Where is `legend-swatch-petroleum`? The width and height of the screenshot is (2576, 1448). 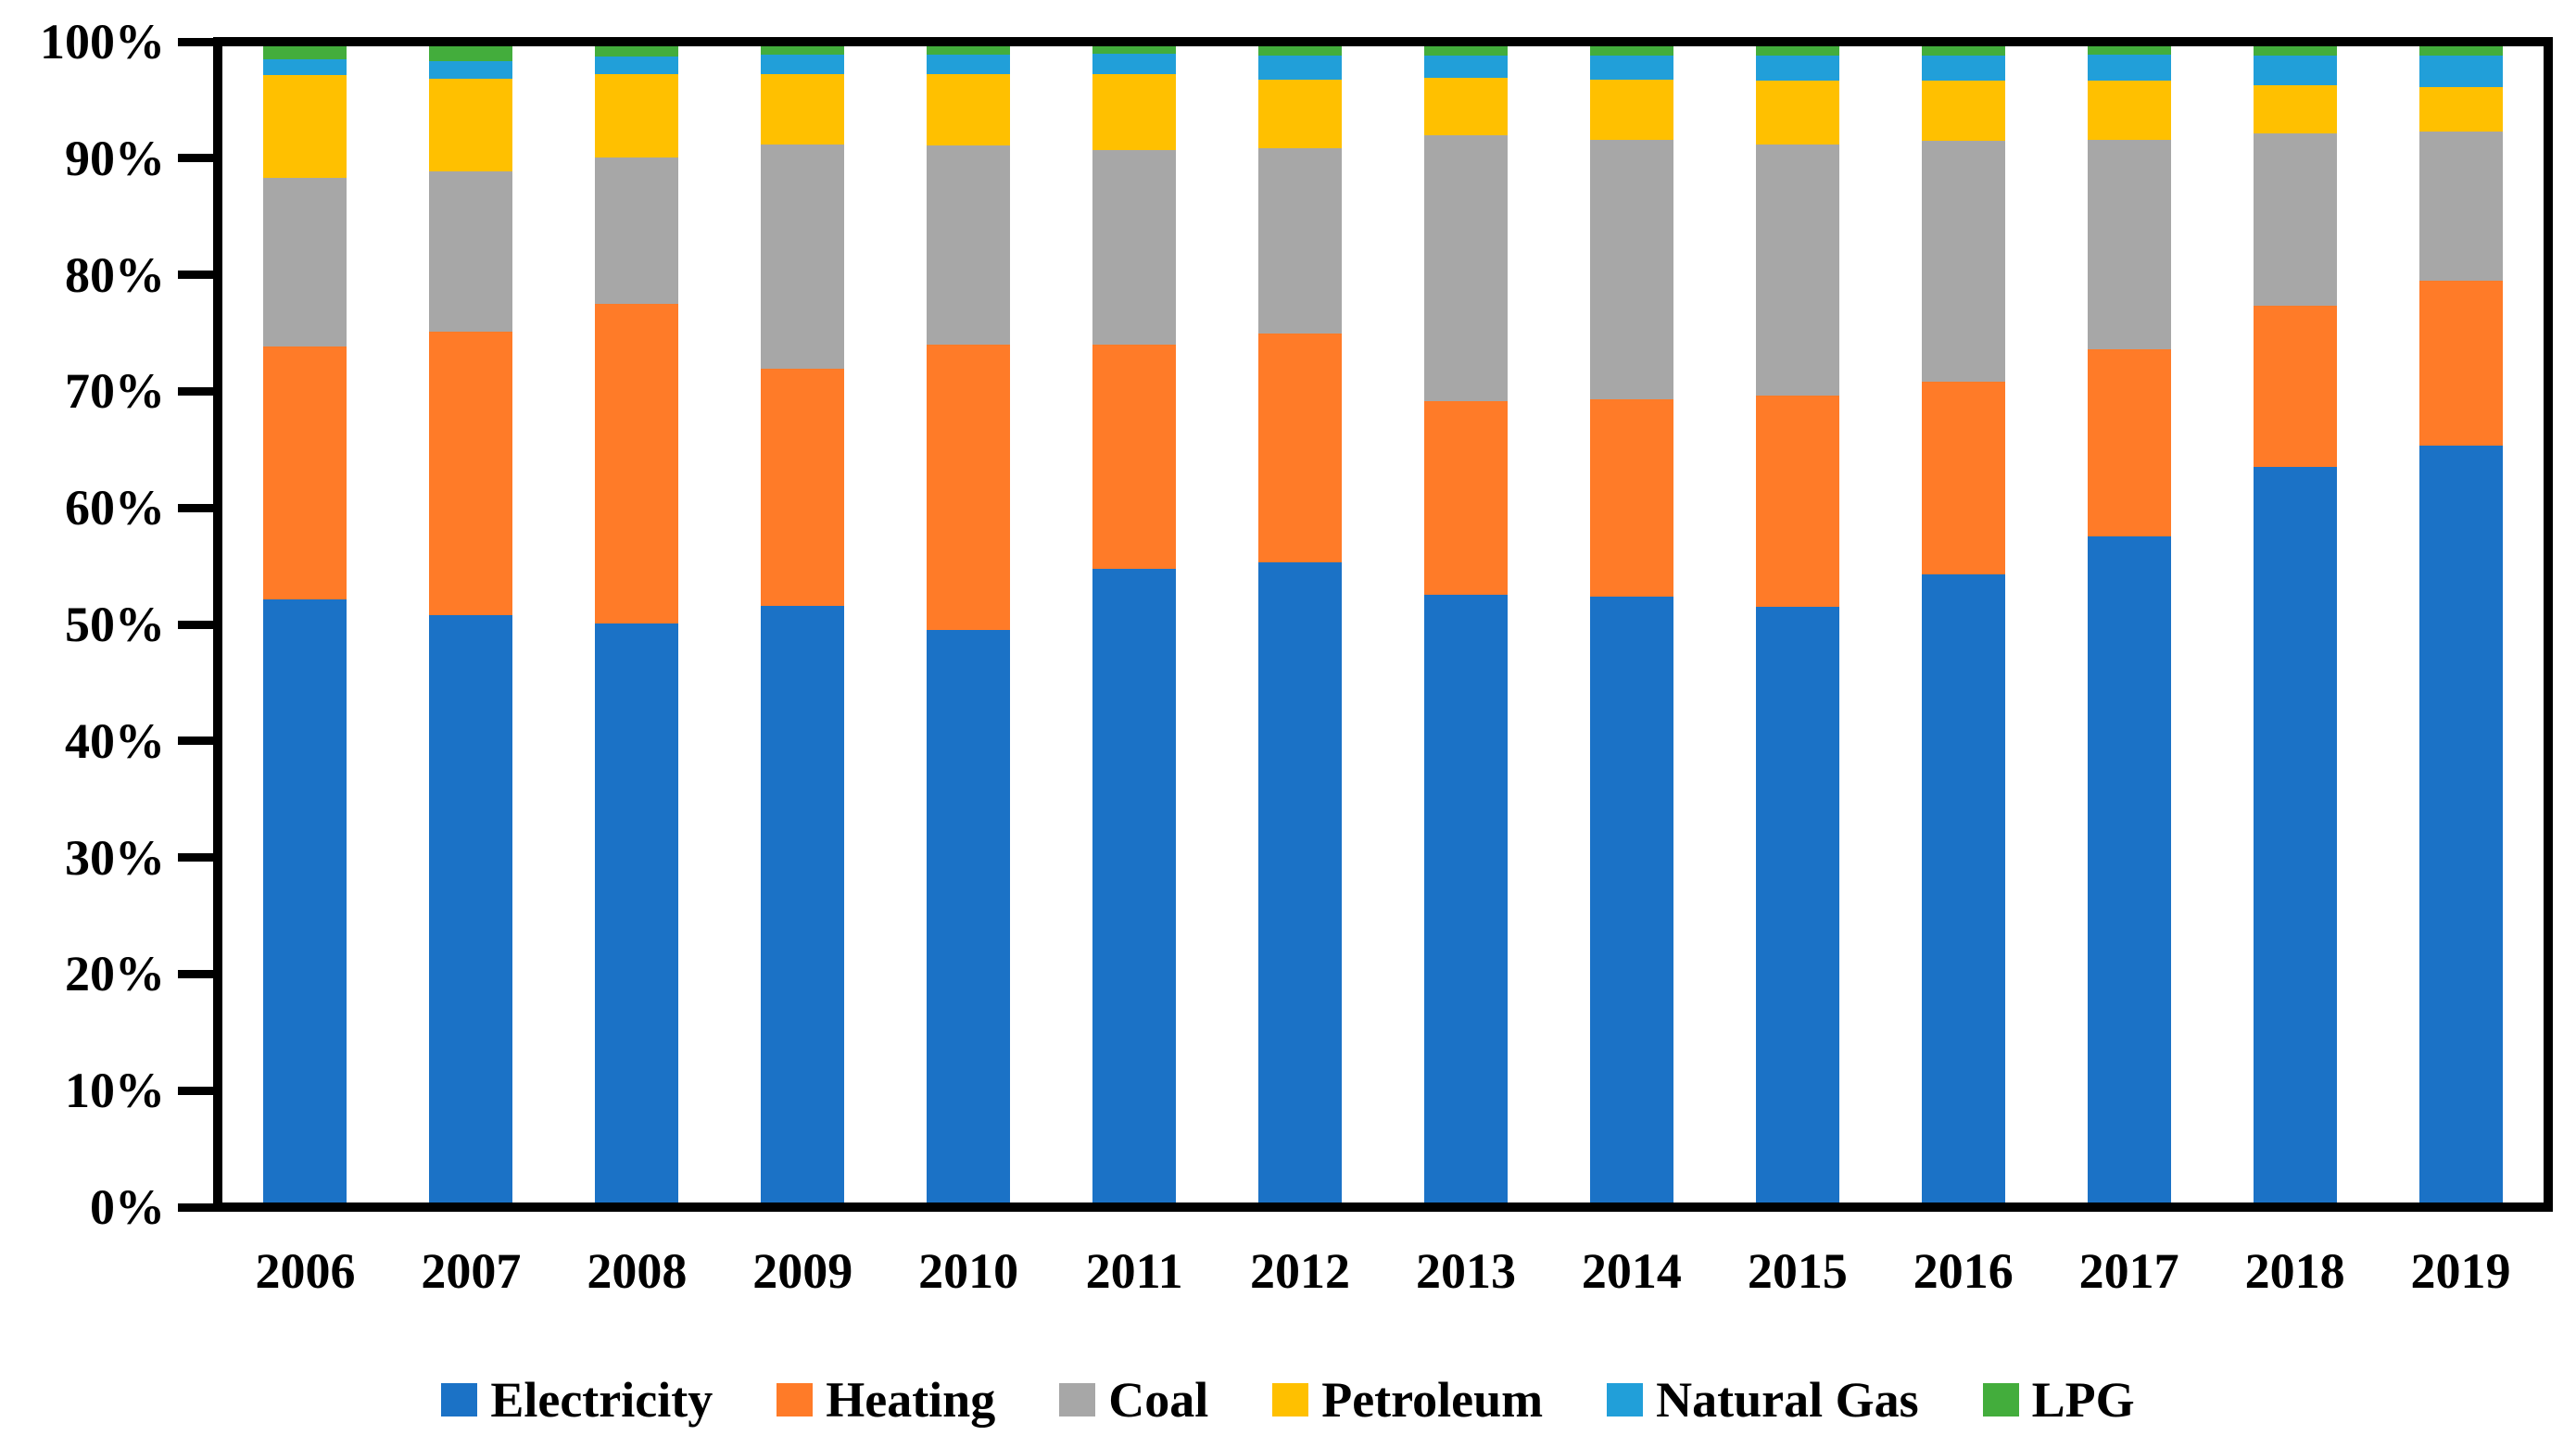 legend-swatch-petroleum is located at coordinates (1291, 1400).